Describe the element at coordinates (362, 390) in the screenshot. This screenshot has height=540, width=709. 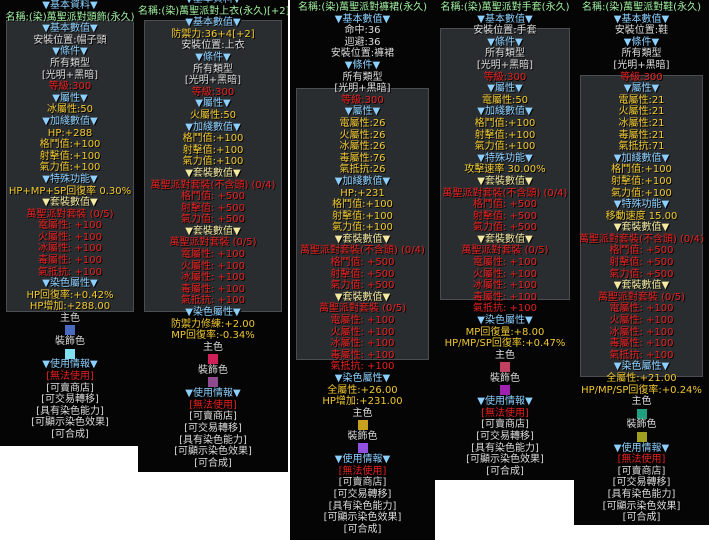
I see `tooltip-line: 全屬性:+26.00` at that location.